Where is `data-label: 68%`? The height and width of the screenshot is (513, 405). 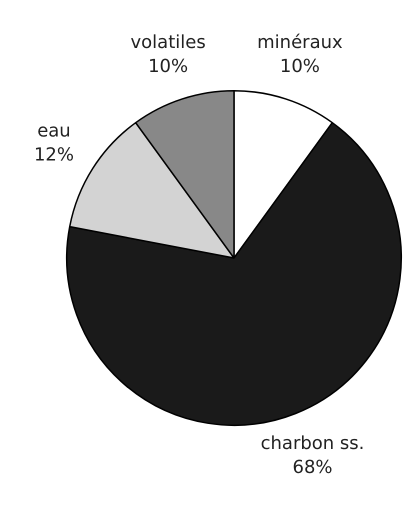
data-label: 68% is located at coordinates (312, 467).